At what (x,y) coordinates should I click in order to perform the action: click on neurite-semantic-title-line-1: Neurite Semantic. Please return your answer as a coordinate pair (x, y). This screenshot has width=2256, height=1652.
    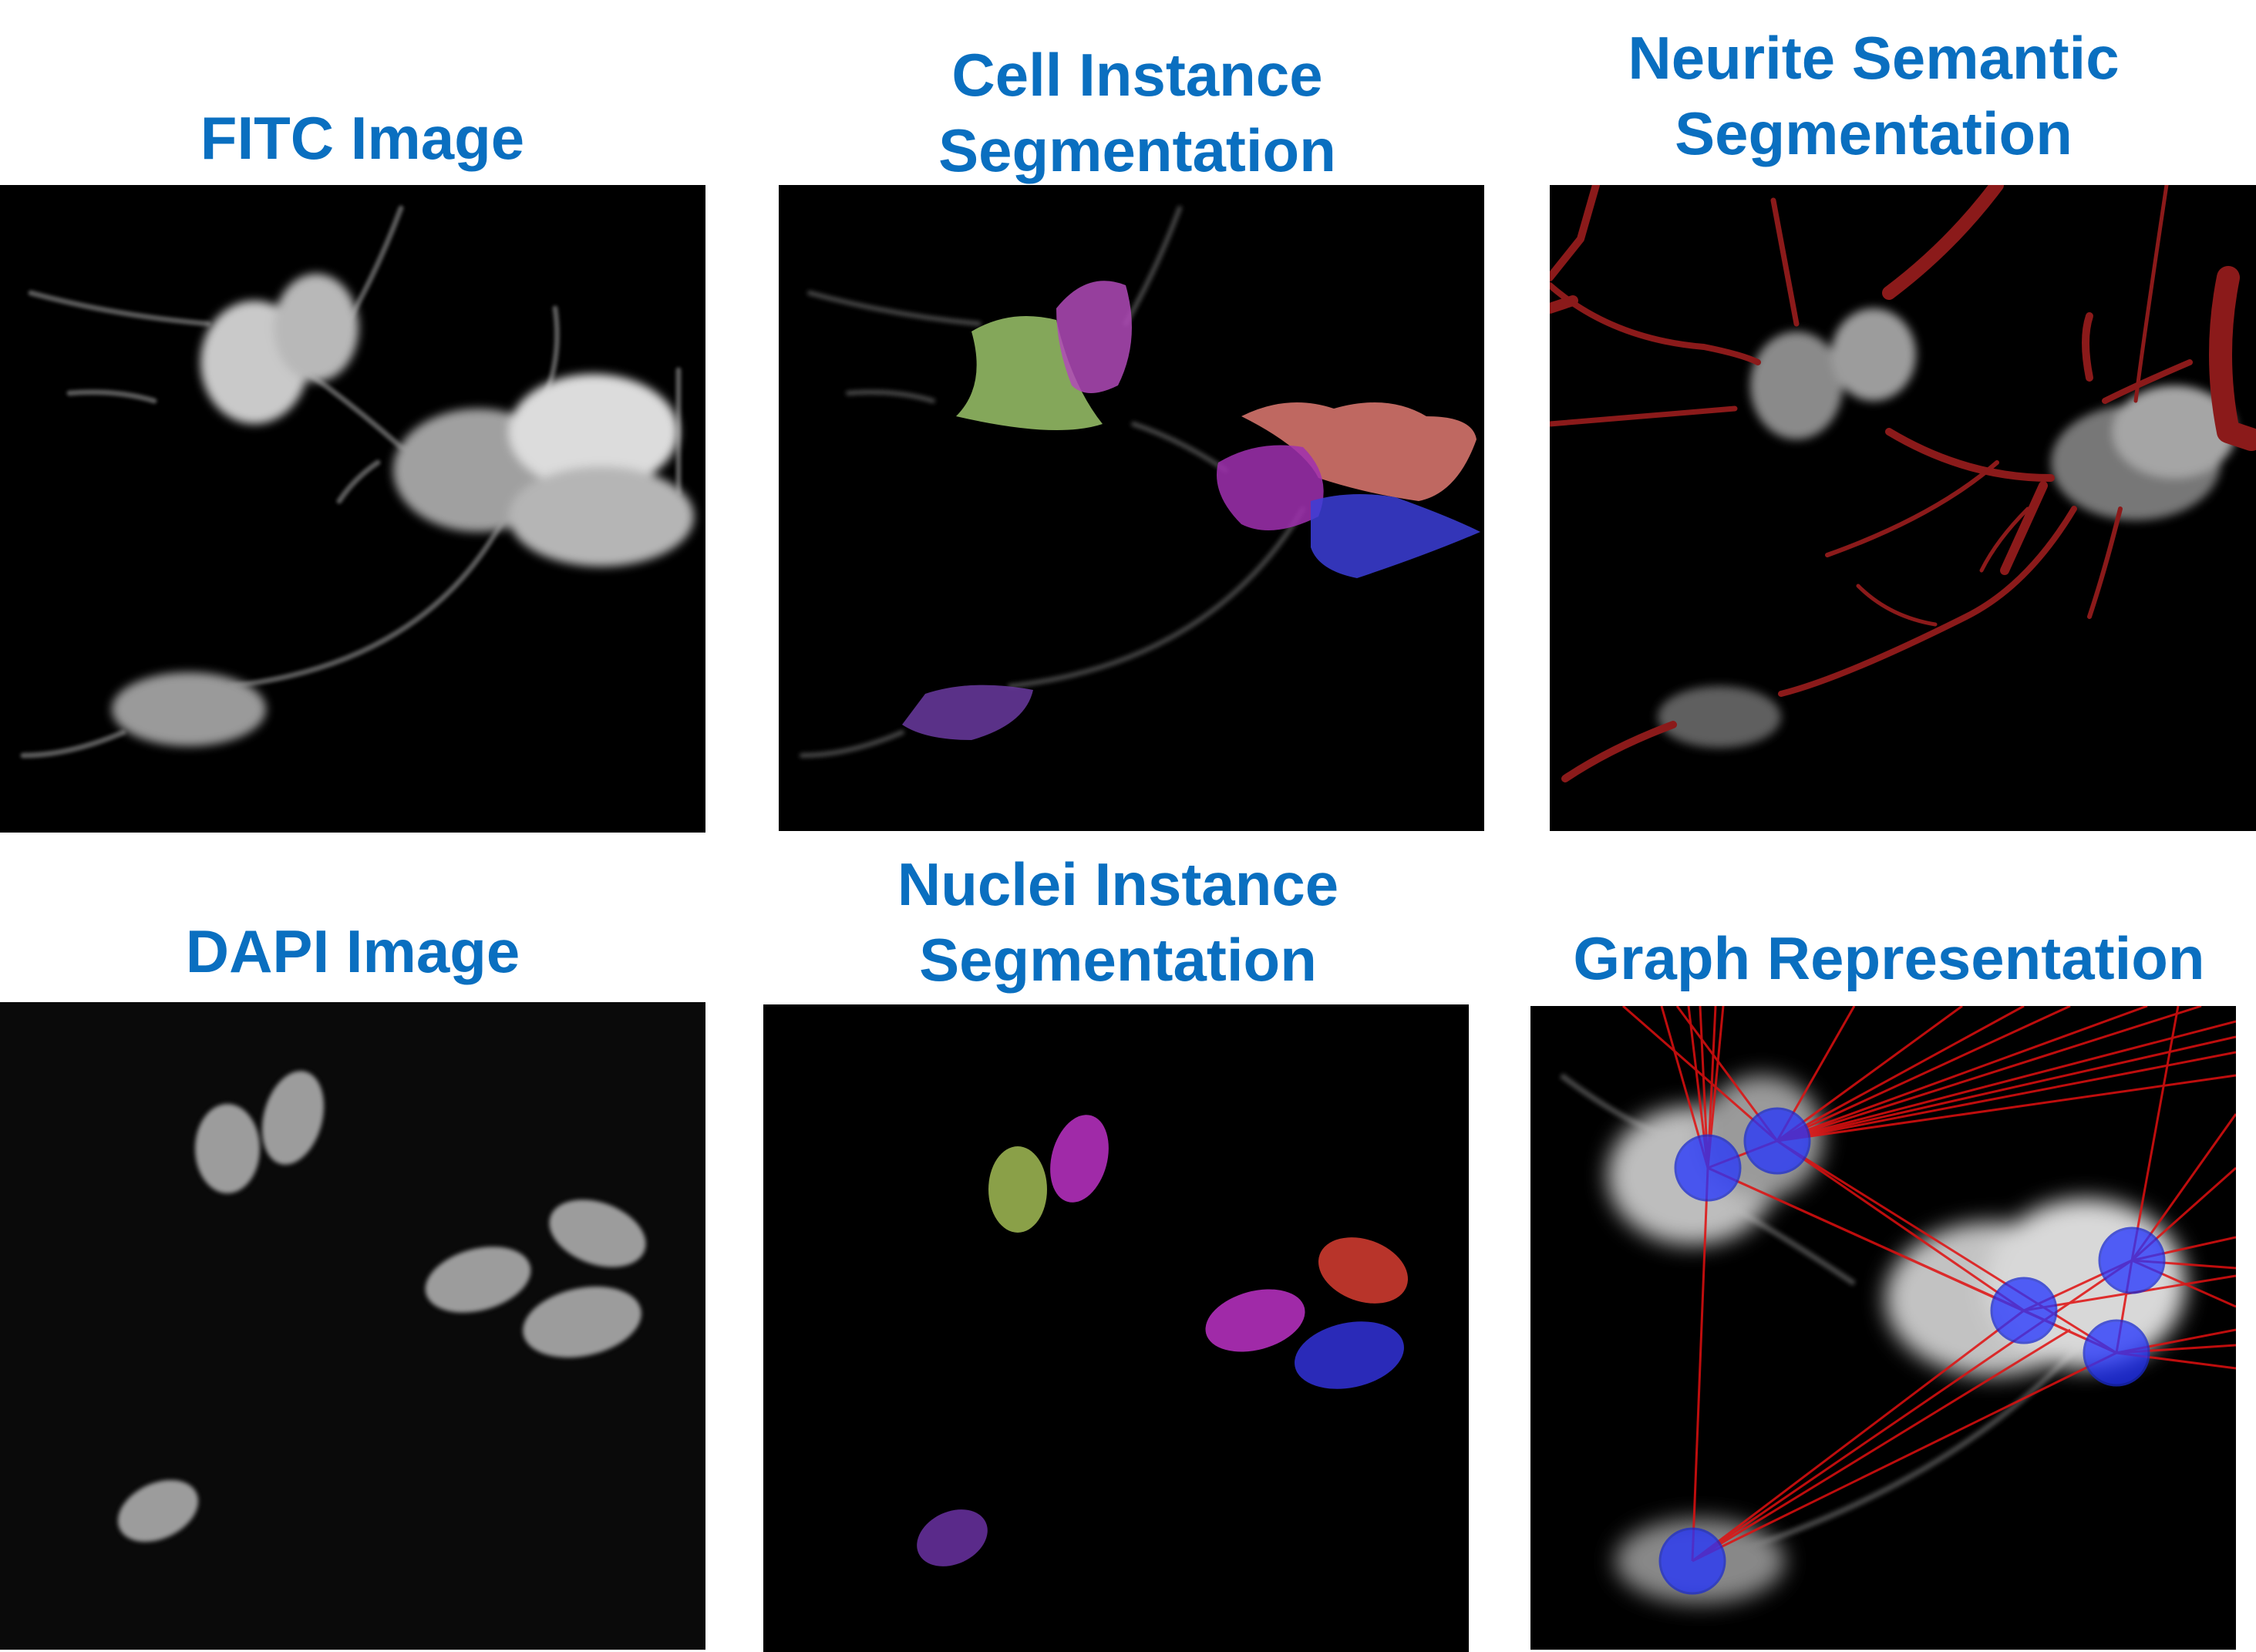
    Looking at the image, I should click on (1873, 58).